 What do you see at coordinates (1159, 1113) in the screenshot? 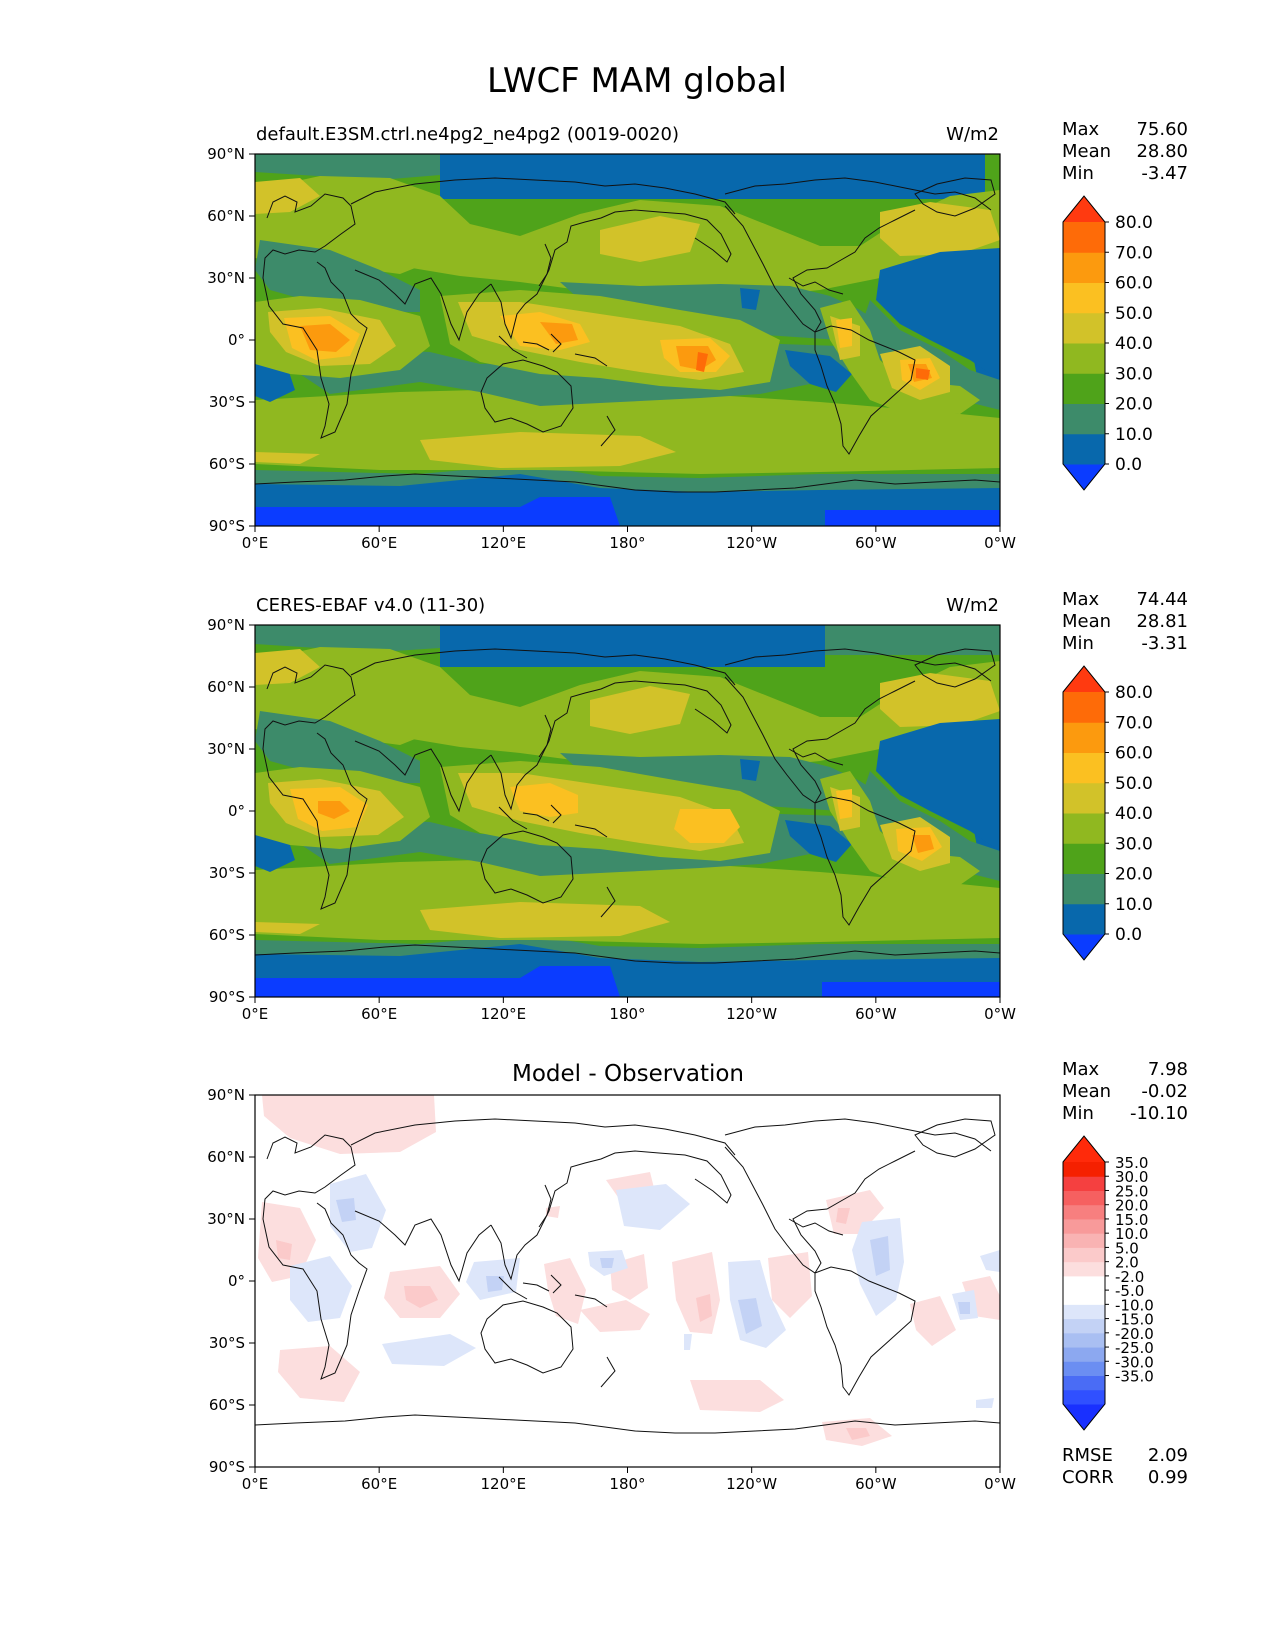
I see `stat-value: -10.10` at bounding box center [1159, 1113].